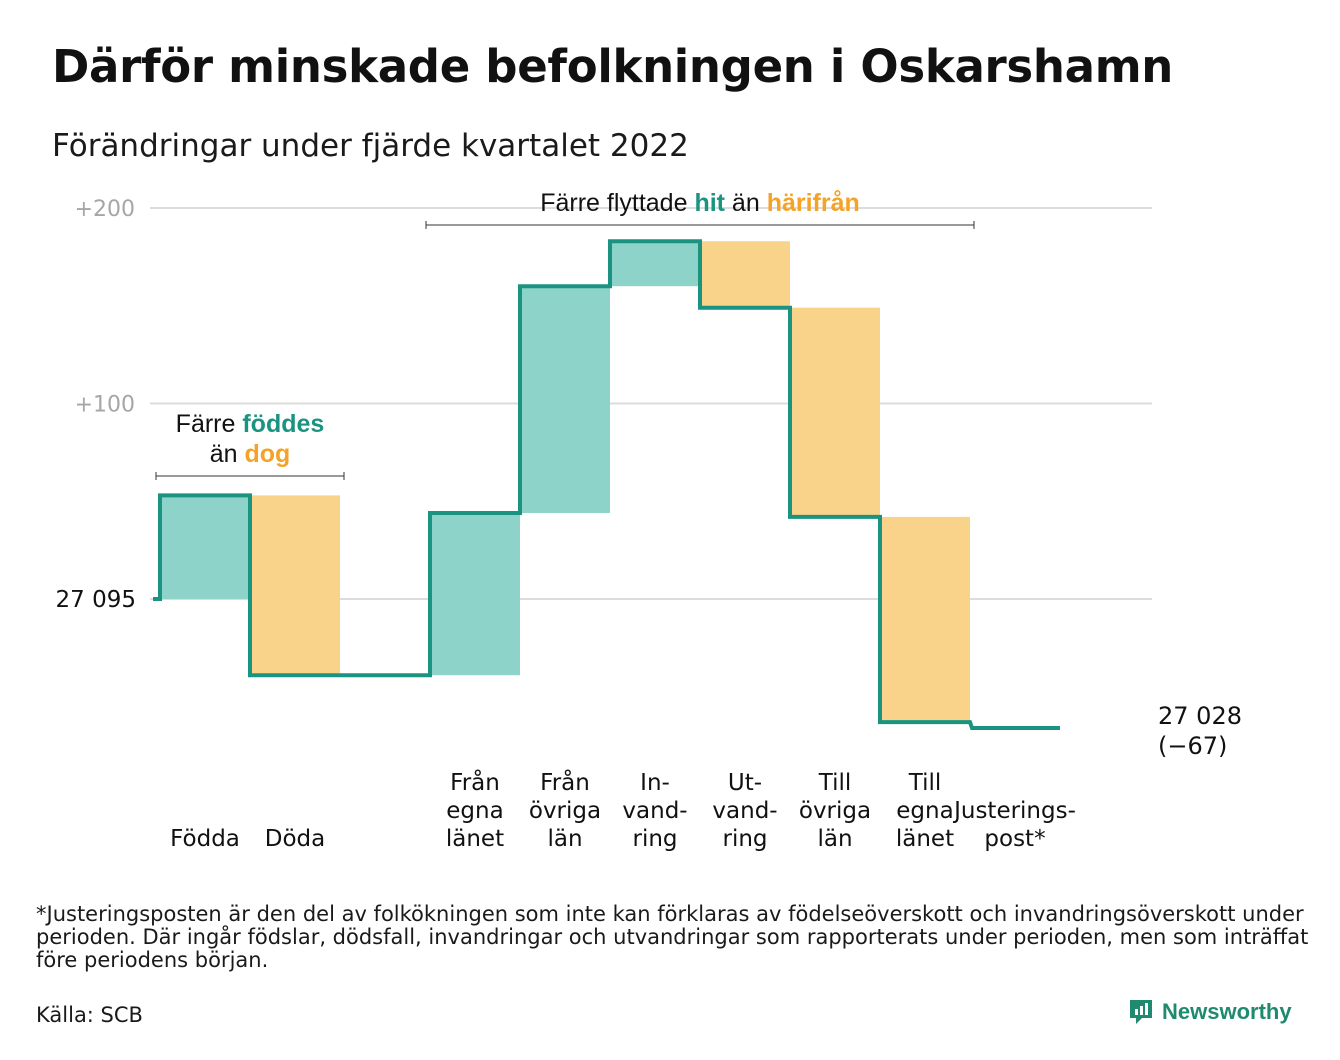 This screenshot has width=1340, height=1060. Describe the element at coordinates (1014, 811) in the screenshot. I see `category-label-9-0: Justerings-` at that location.